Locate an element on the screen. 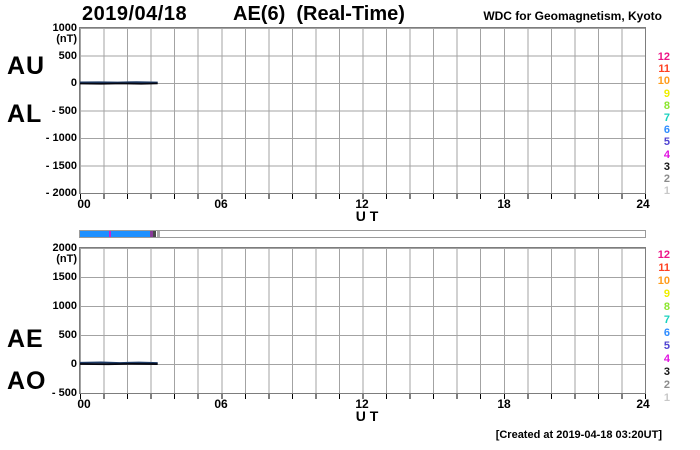 The image size is (700, 450). label-au: AU is located at coordinates (26, 66).